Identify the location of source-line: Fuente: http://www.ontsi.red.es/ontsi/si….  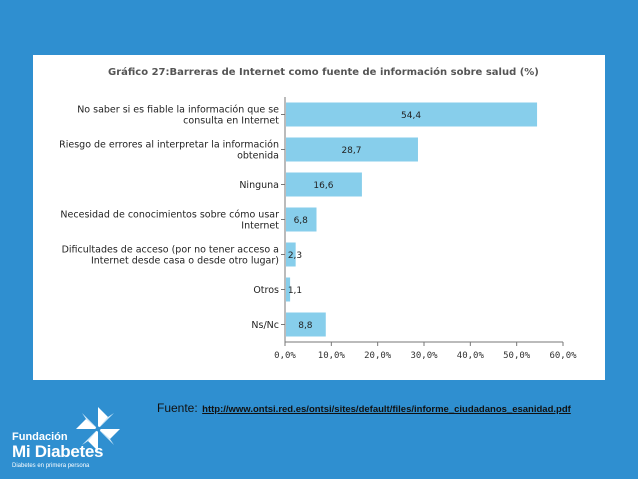
(364, 408).